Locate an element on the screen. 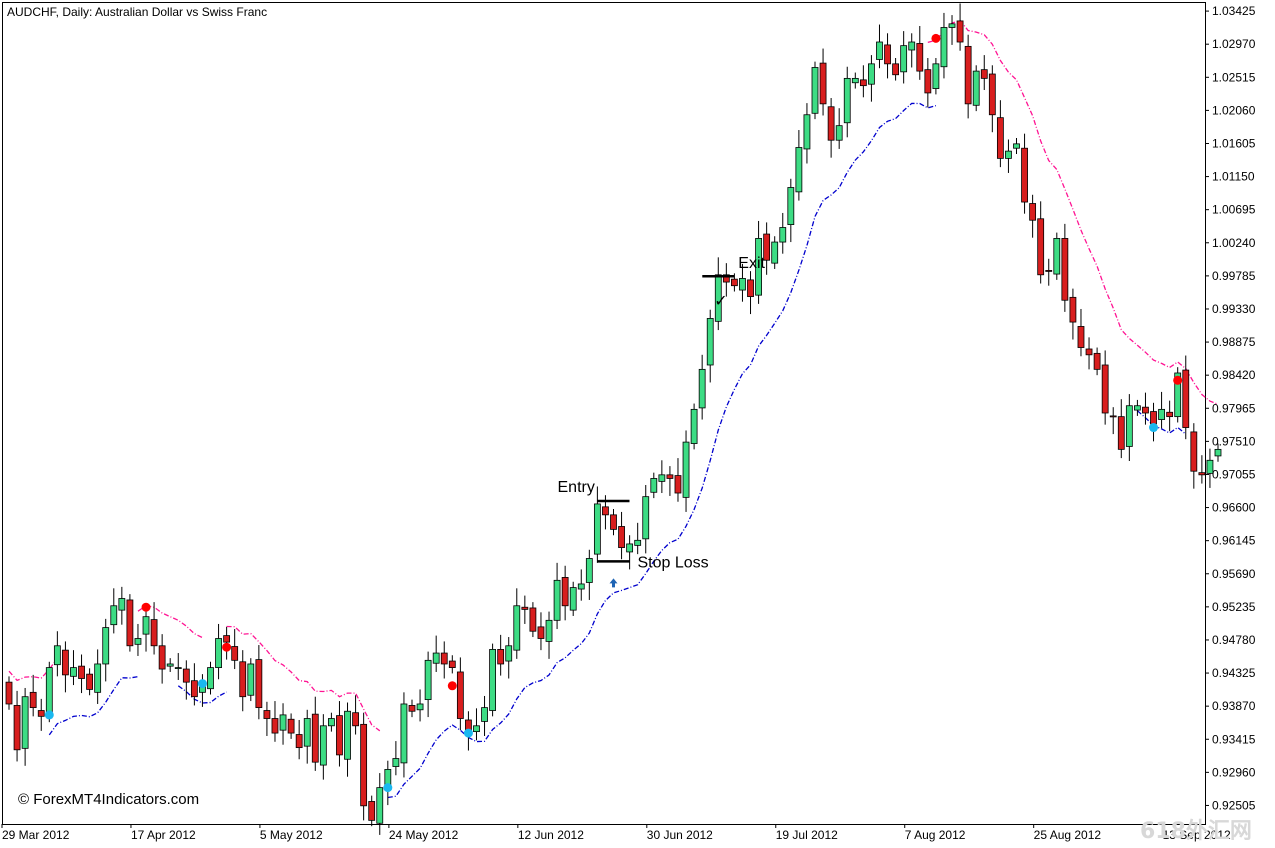  y-tick-label: 1.02515 is located at coordinates (1234, 77).